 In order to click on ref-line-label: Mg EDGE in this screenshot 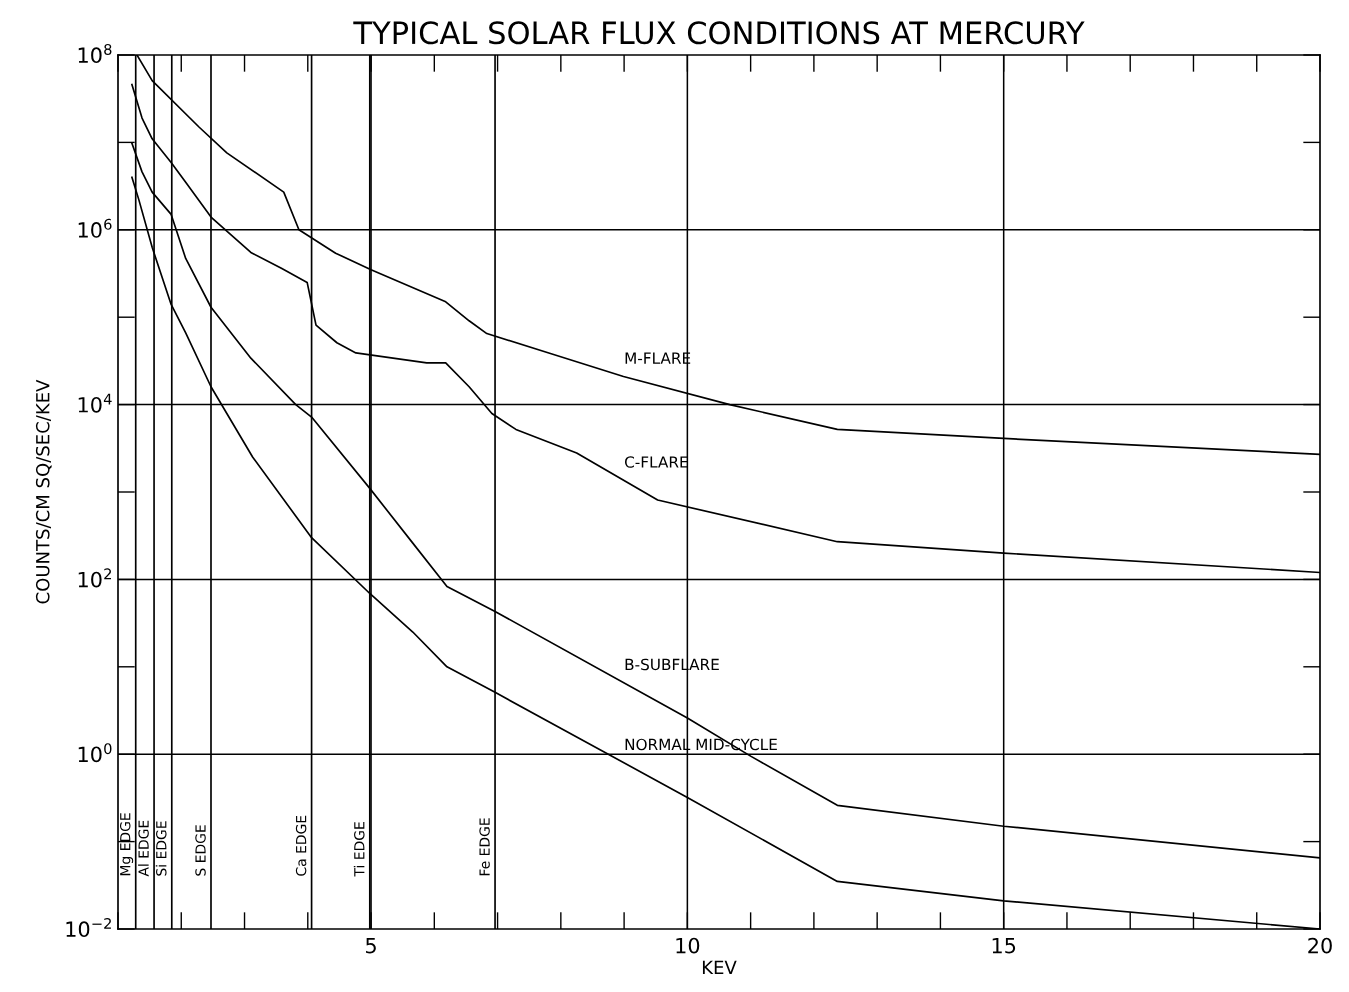, I will do `click(126, 844)`.